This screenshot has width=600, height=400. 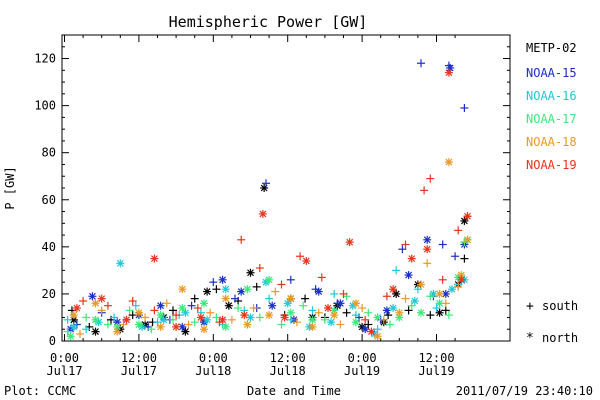 What do you see at coordinates (551, 119) in the screenshot?
I see `legend-entry: NOAA-17` at bounding box center [551, 119].